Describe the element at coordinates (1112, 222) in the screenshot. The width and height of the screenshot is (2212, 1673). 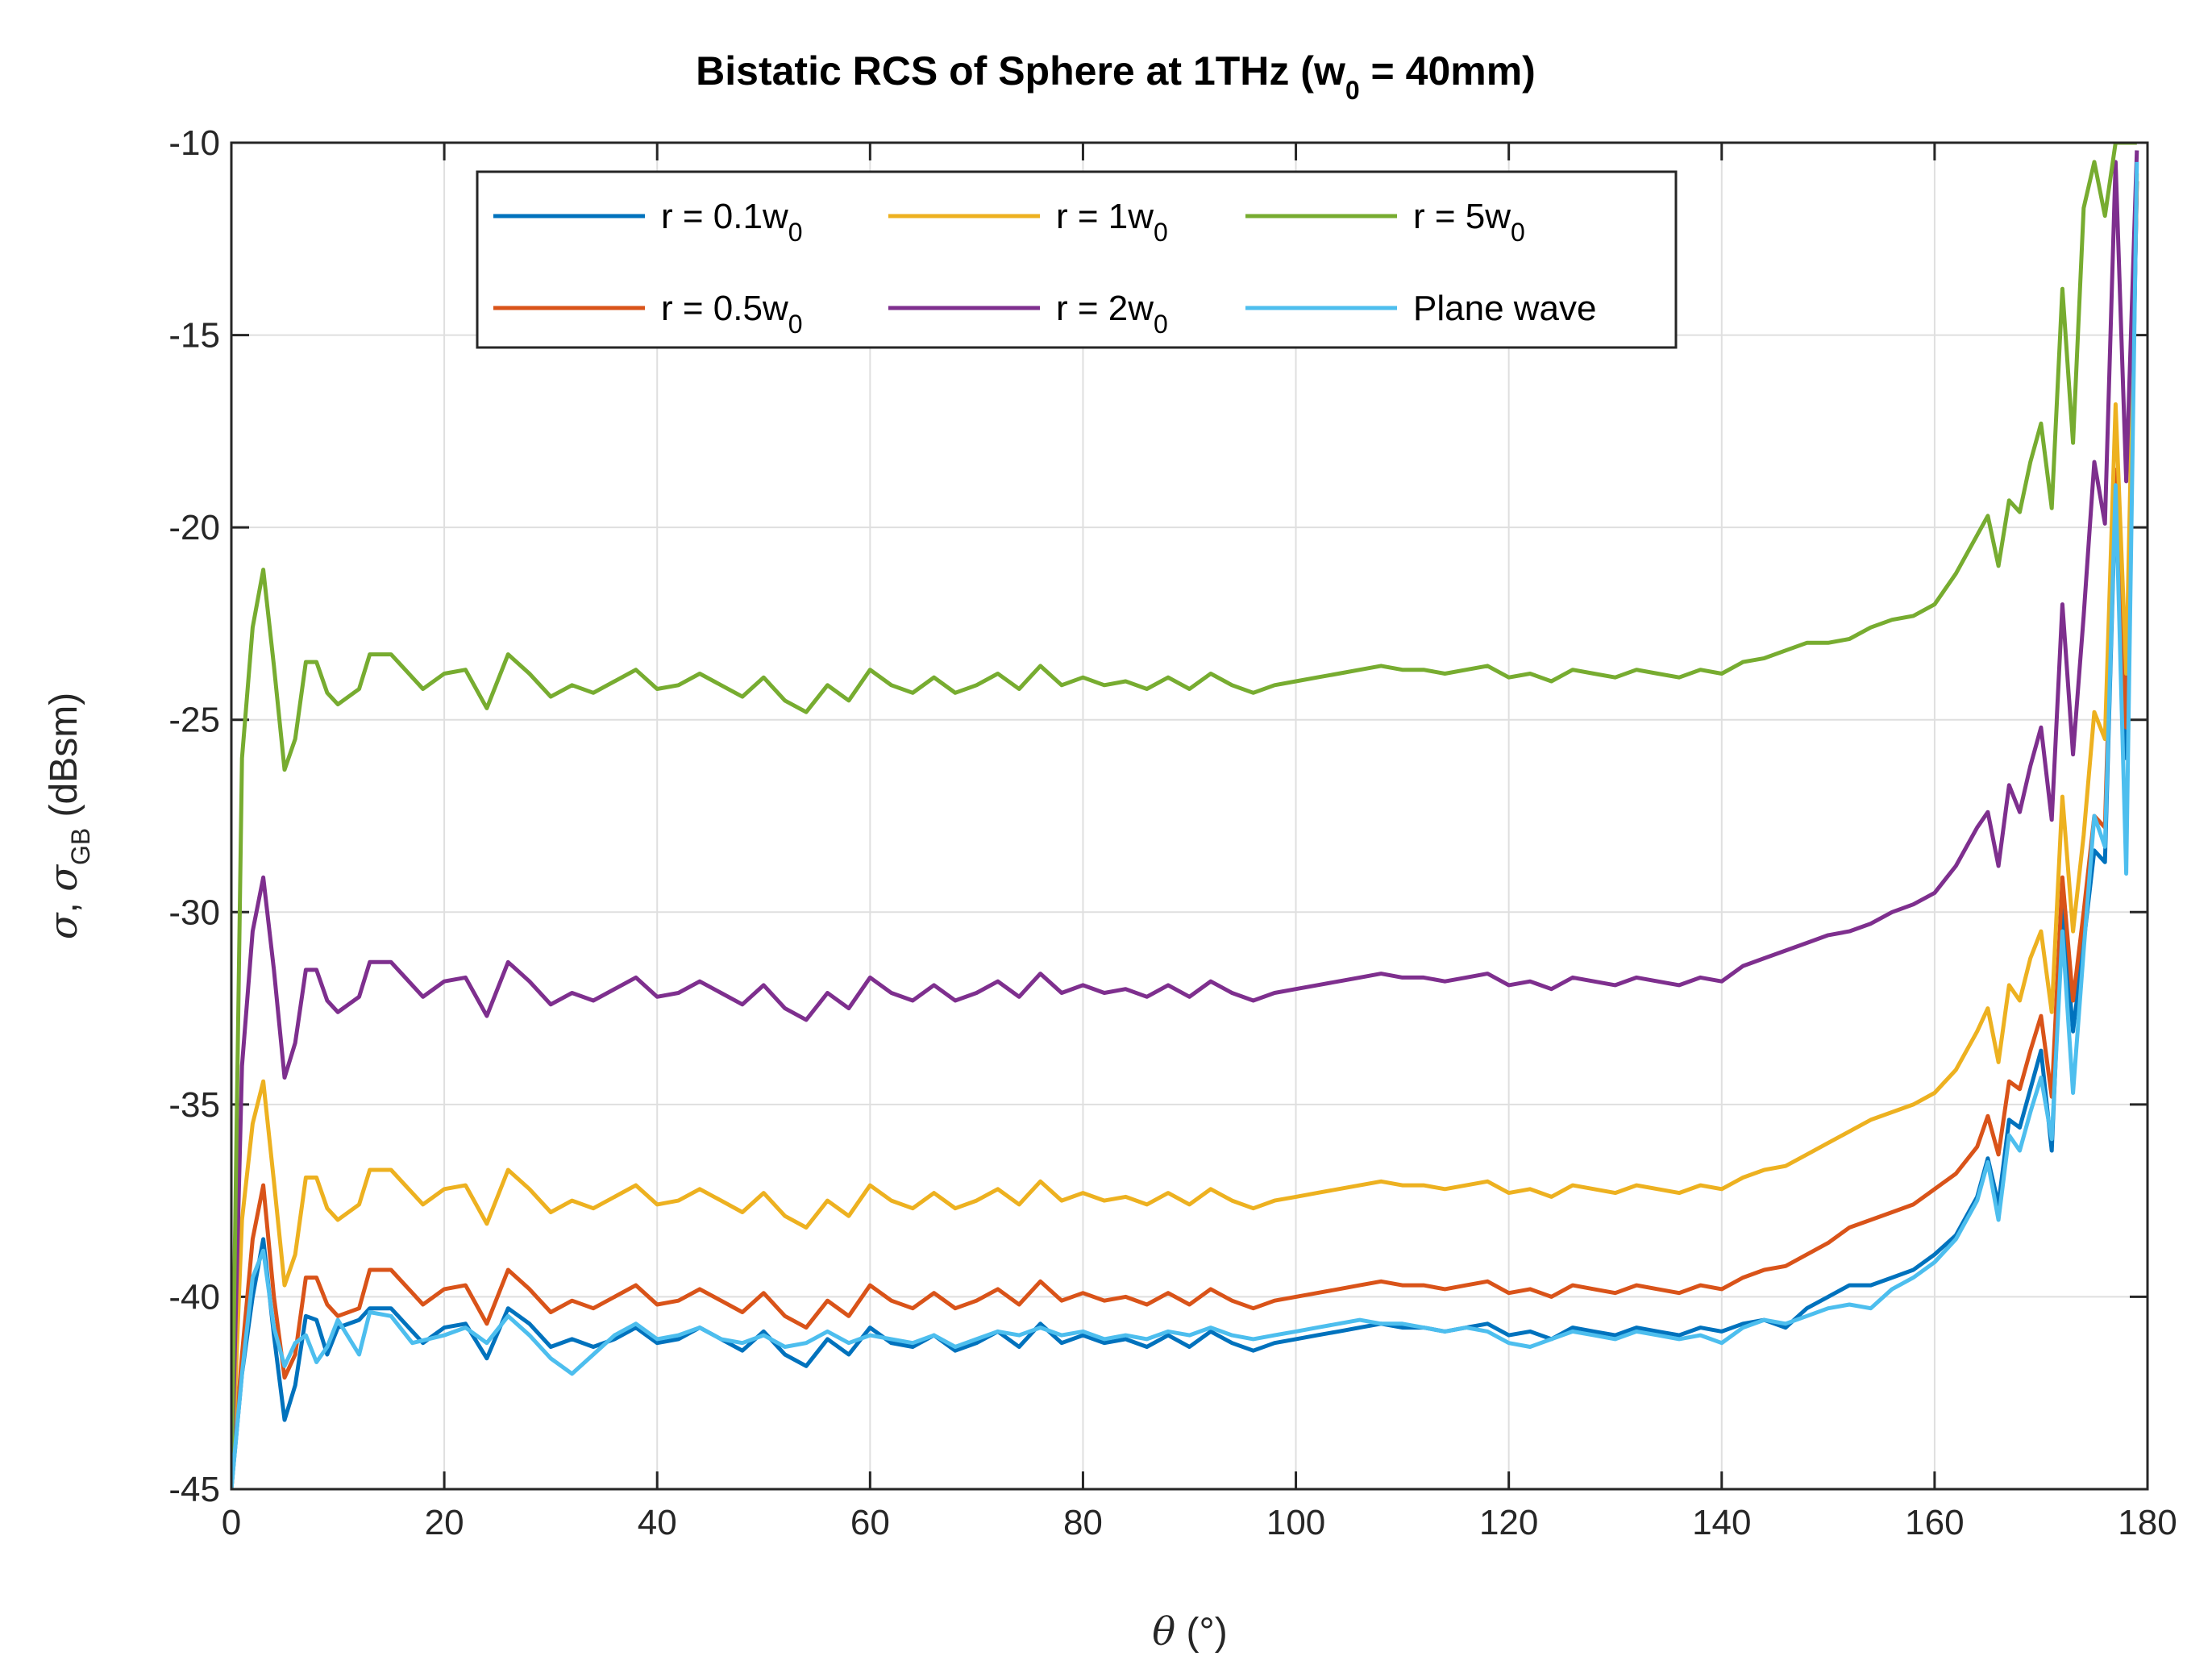
I see `legend-label: r = 1w0` at that location.